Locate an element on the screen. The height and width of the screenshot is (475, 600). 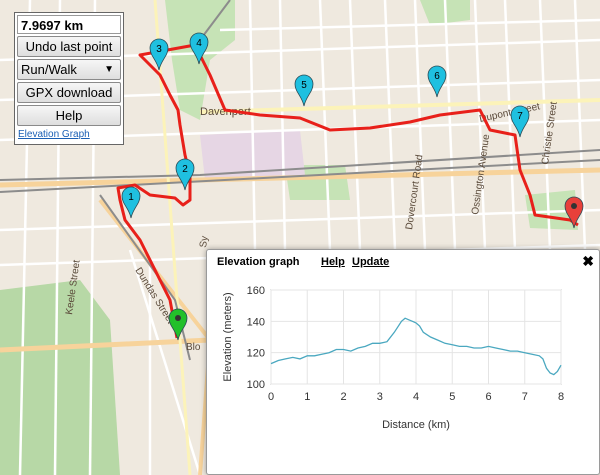
marker-label: 7 is located at coordinates (520, 116).